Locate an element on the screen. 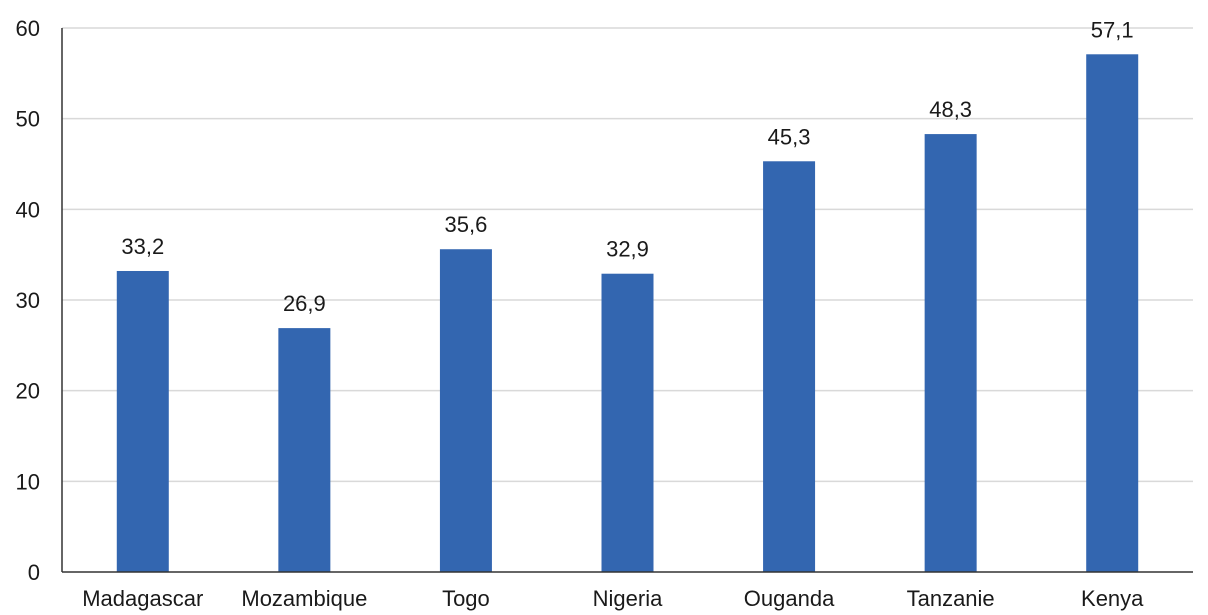 Image resolution: width=1208 pixels, height=615 pixels. bar-madagascar is located at coordinates (142, 421).